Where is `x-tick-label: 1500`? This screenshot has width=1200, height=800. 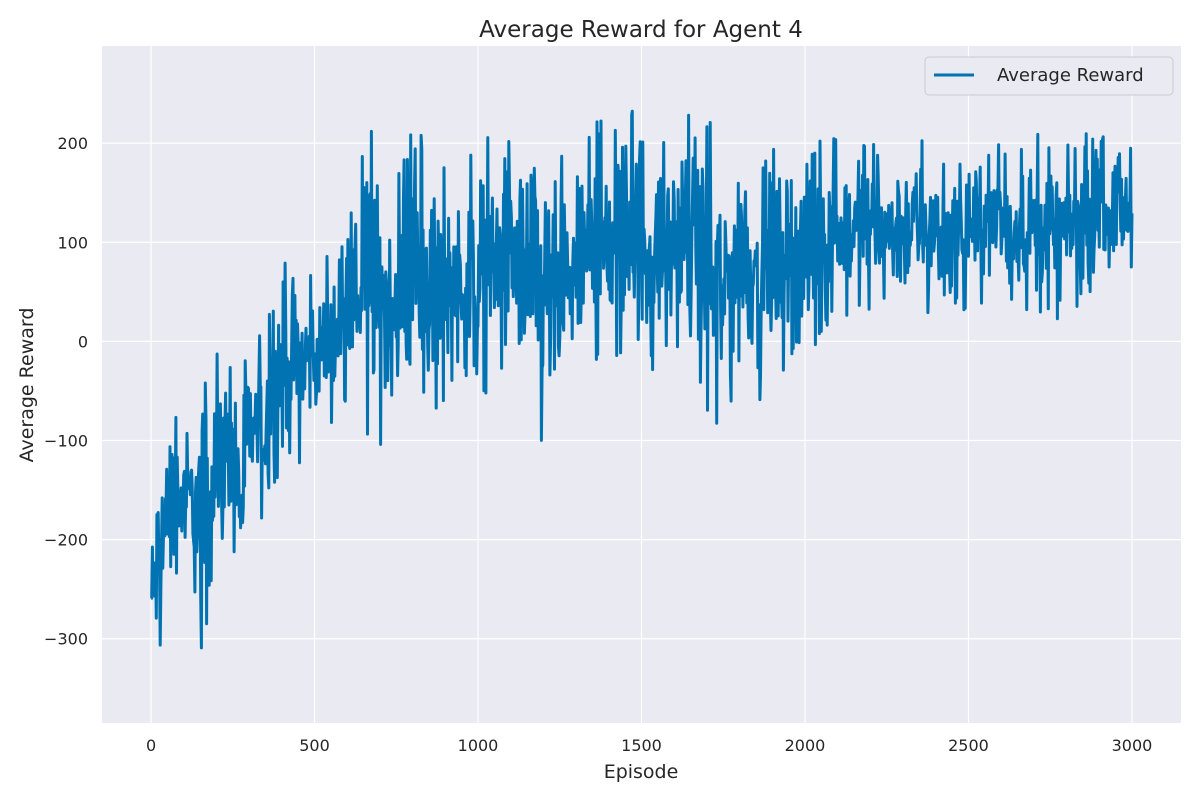 x-tick-label: 1500 is located at coordinates (641, 745).